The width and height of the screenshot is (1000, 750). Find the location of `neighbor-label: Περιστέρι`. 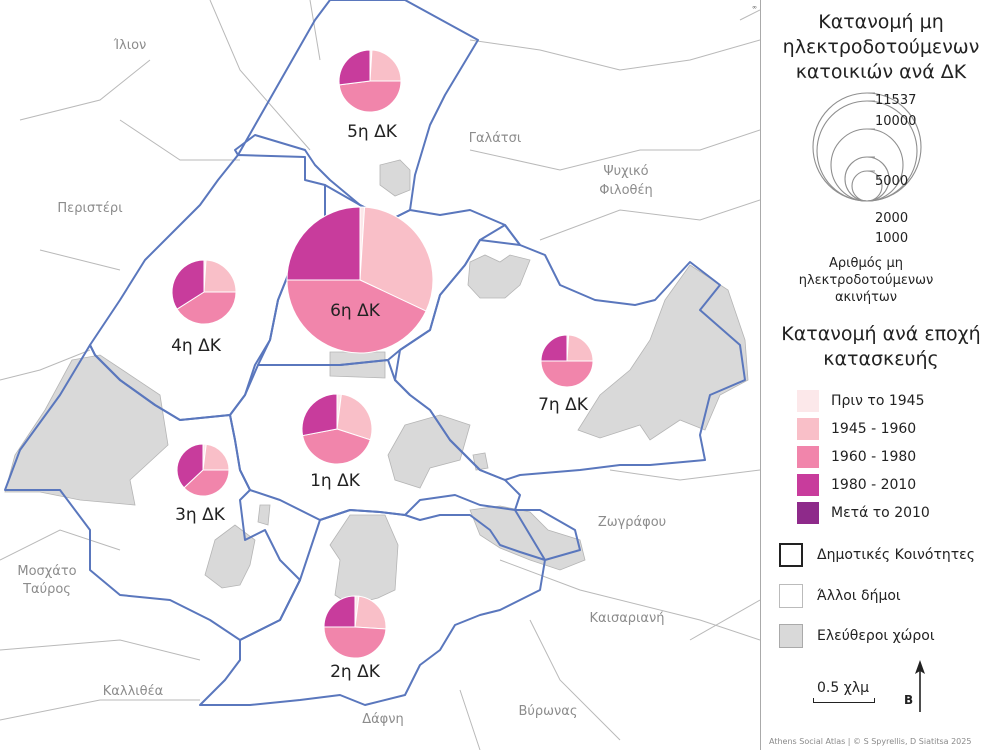

neighbor-label: Περιστέρι is located at coordinates (89, 208).